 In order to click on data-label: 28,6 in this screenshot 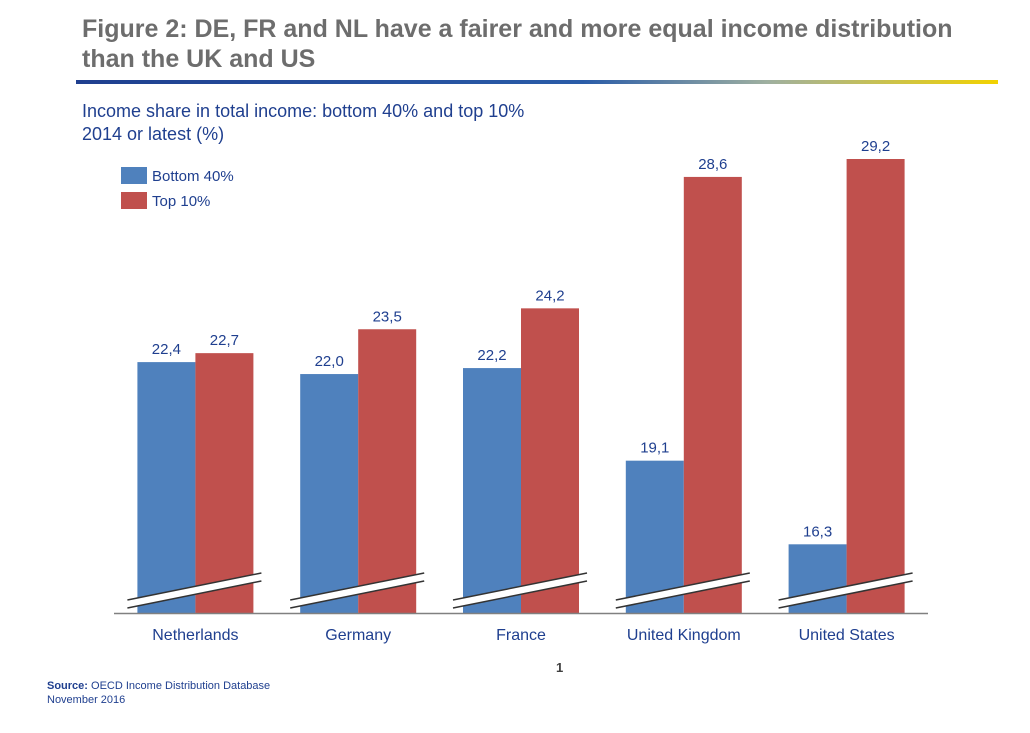, I will do `click(712, 164)`.